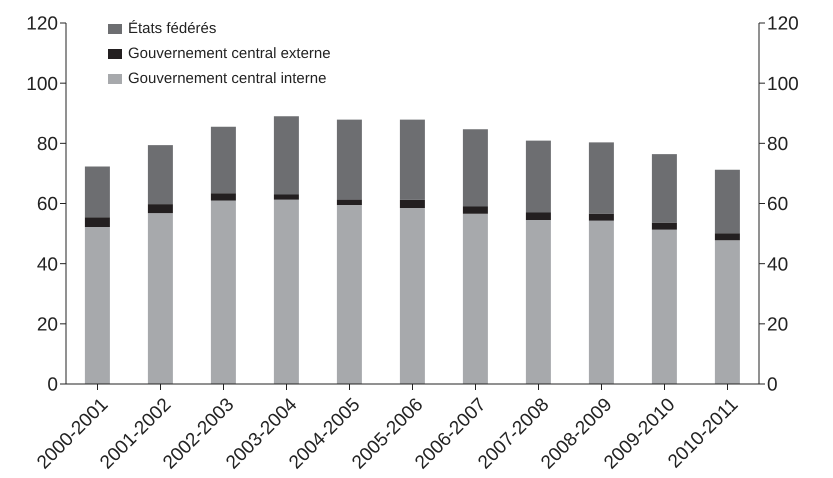 The width and height of the screenshot is (833, 478). What do you see at coordinates (772, 385) in the screenshot?
I see `y2-tick-label: 0` at bounding box center [772, 385].